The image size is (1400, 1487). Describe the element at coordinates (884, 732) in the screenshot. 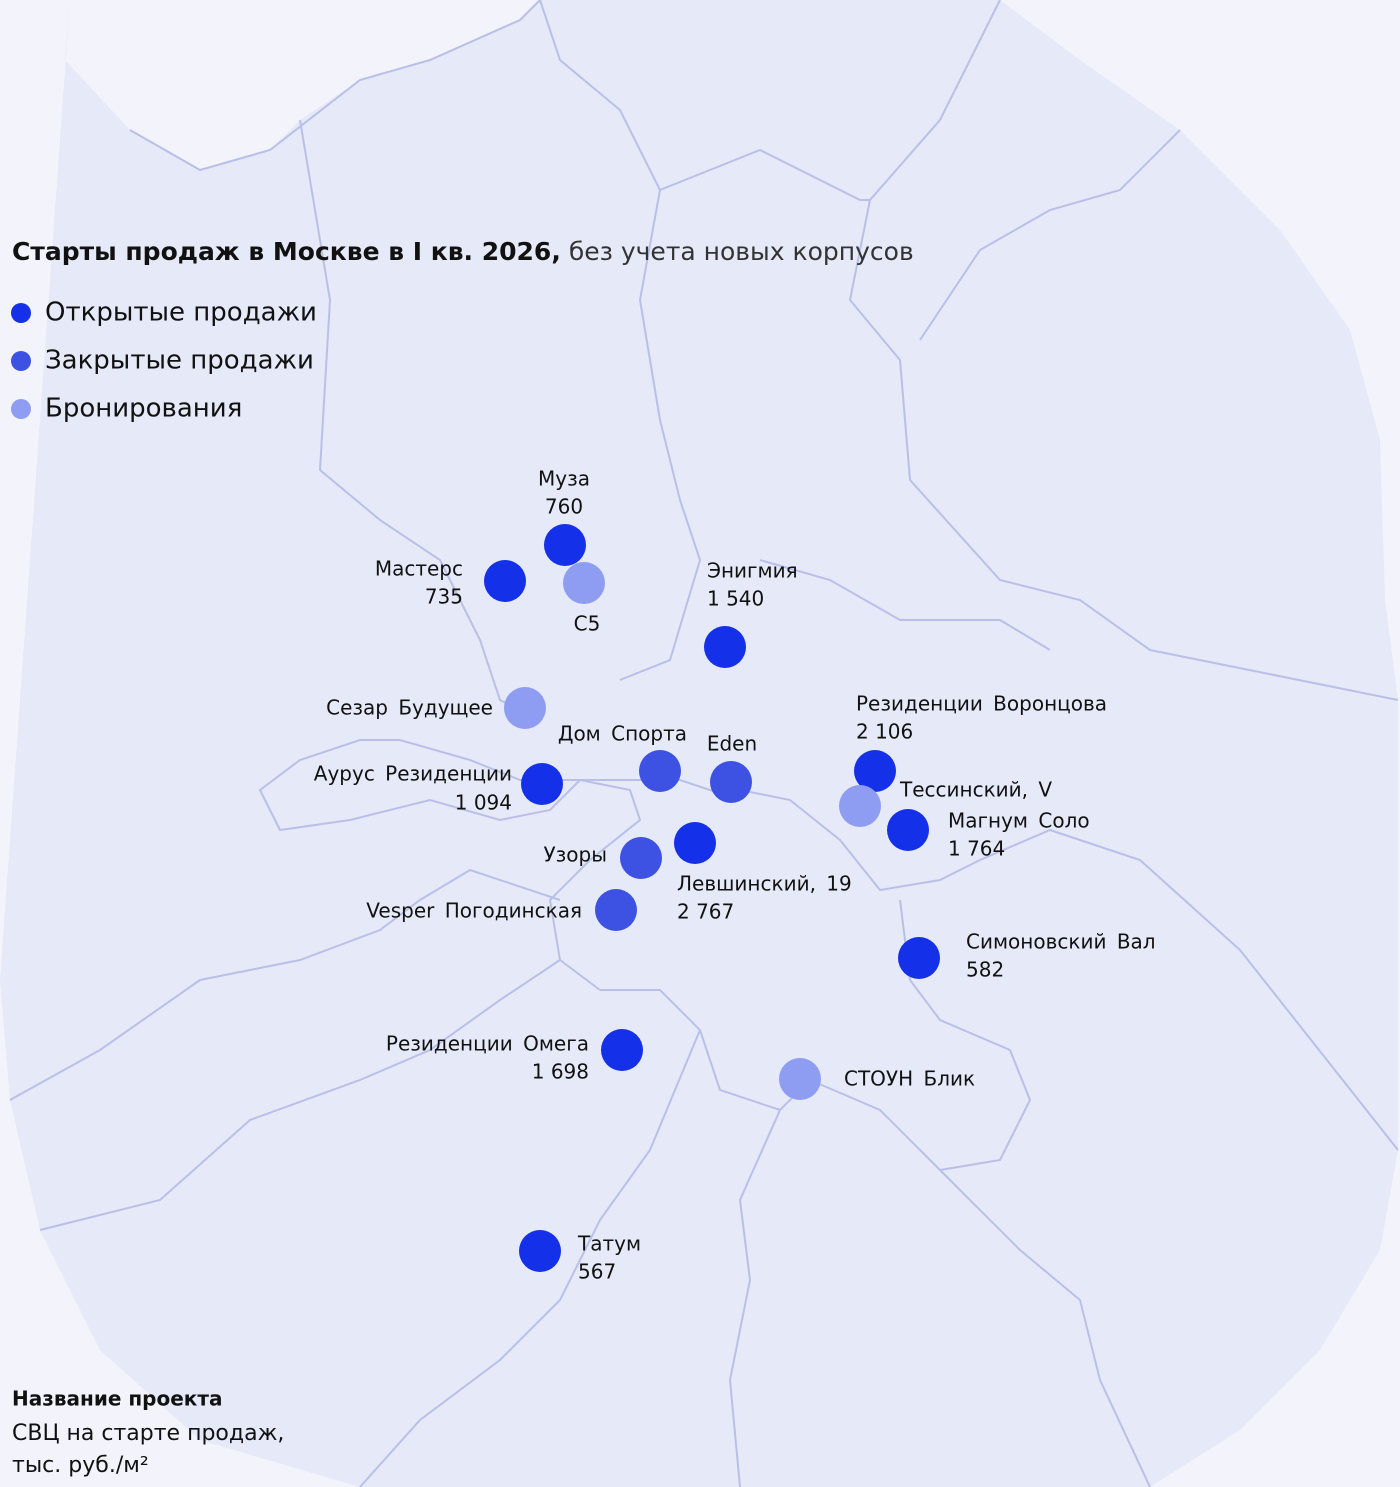

I see `project-price: 2 106` at that location.